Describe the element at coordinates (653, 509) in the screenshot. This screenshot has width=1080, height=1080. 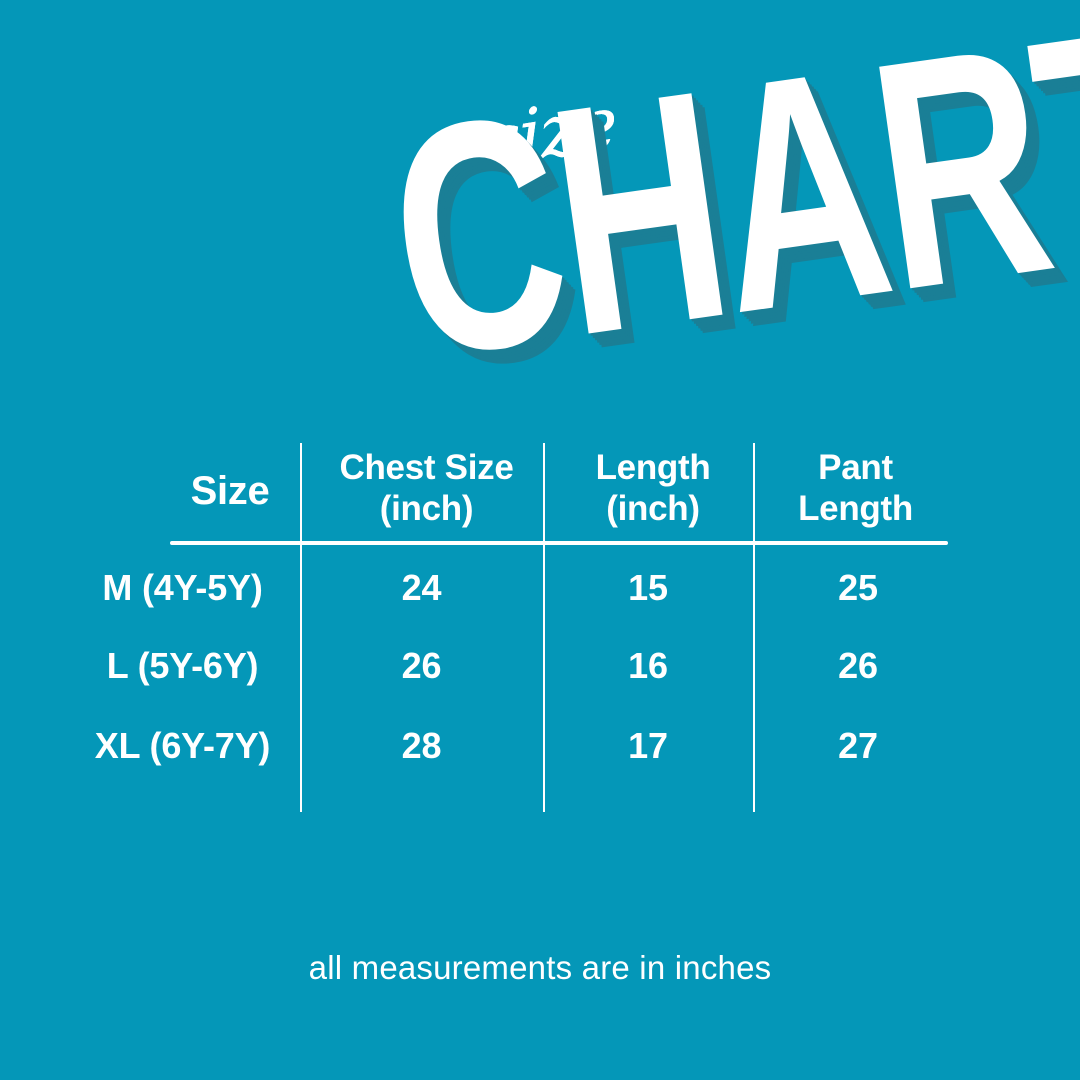
I see `column-header-length-line2: (inch)` at that location.